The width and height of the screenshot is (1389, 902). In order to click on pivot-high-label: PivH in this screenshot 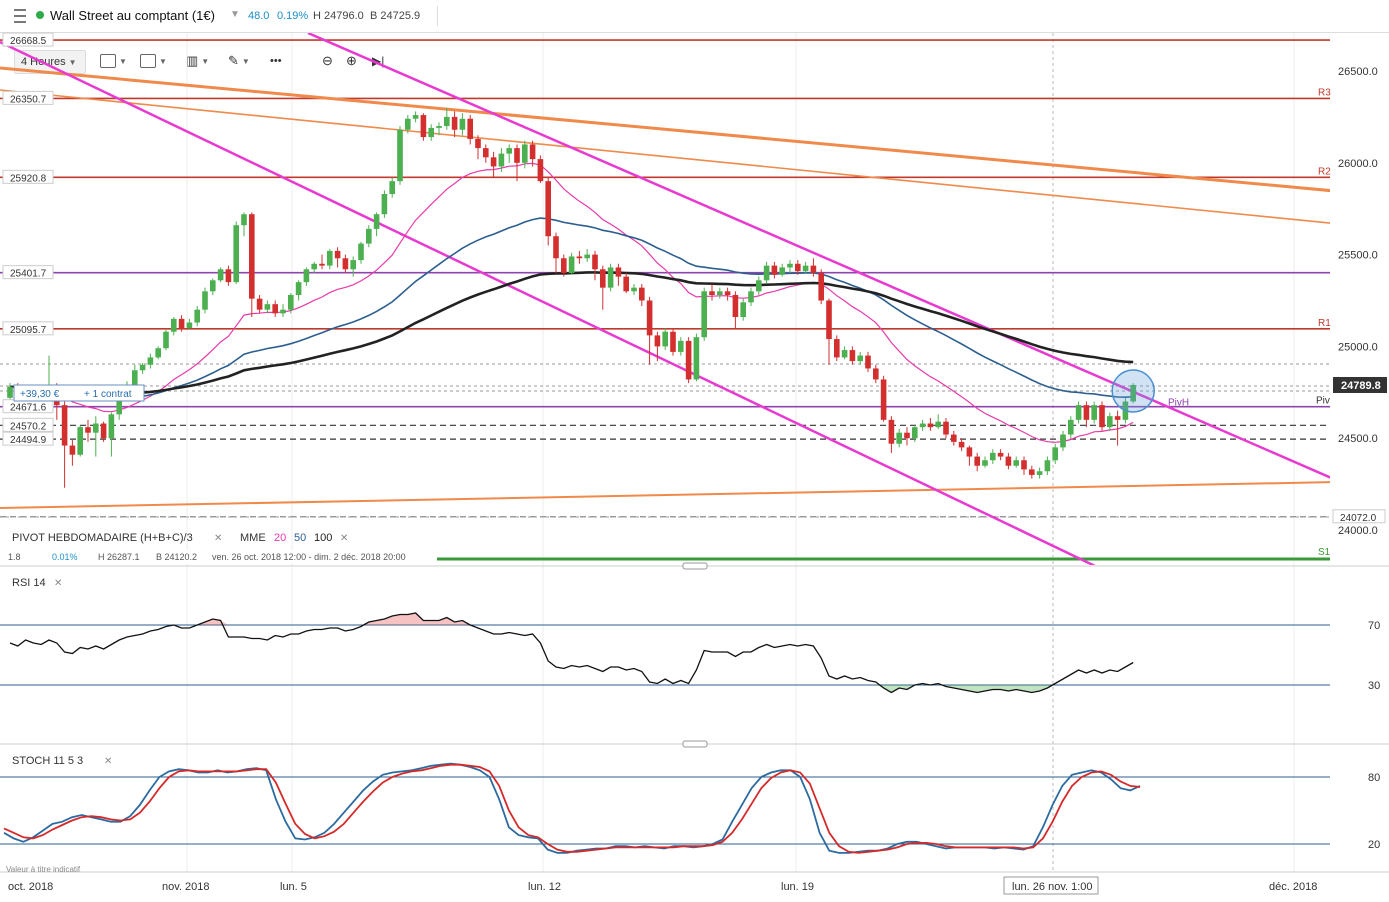, I will do `click(1178, 403)`.